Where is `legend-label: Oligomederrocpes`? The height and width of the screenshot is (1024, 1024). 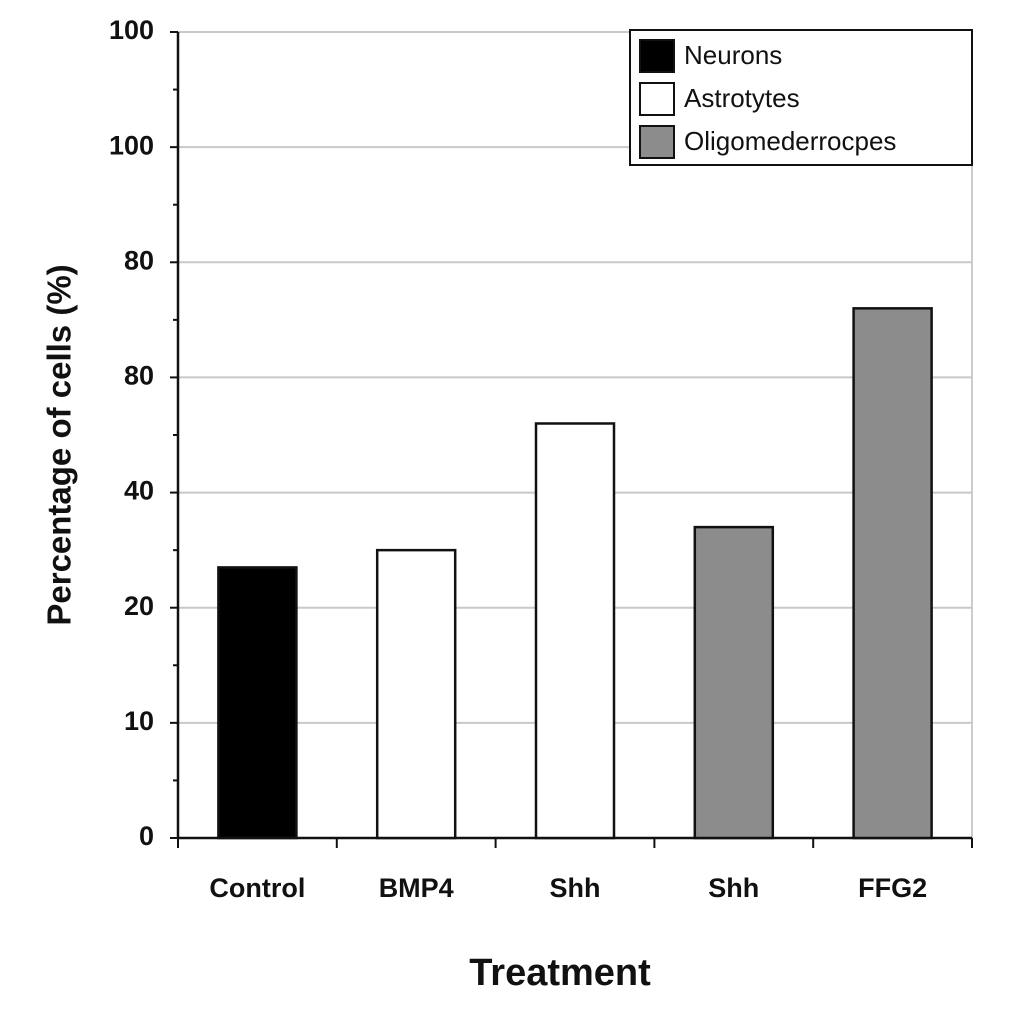 legend-label: Oligomederrocpes is located at coordinates (790, 141).